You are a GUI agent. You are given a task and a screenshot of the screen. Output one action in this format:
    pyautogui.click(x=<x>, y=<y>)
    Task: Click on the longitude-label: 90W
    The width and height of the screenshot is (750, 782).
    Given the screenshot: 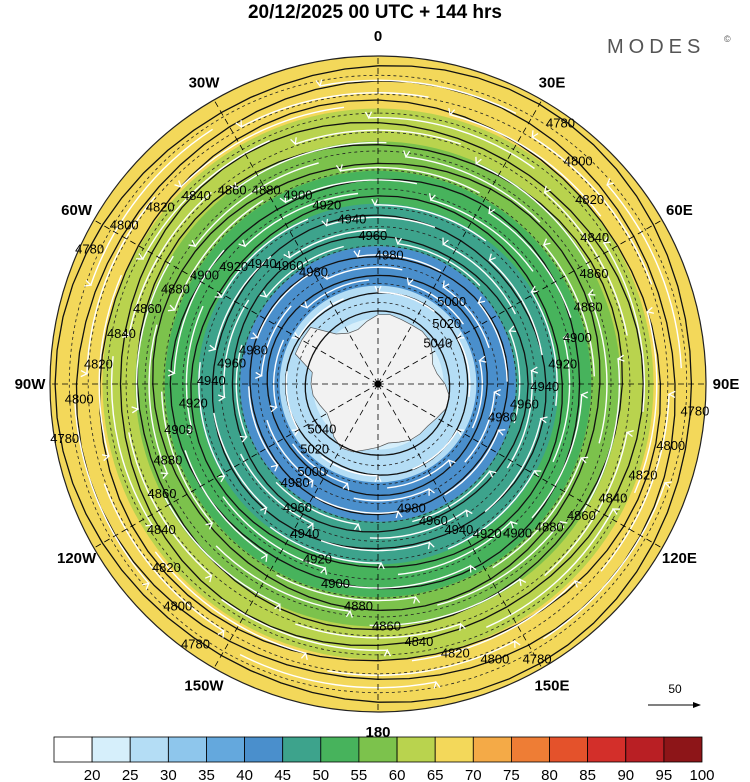 What is the action you would take?
    pyautogui.click(x=31, y=384)
    